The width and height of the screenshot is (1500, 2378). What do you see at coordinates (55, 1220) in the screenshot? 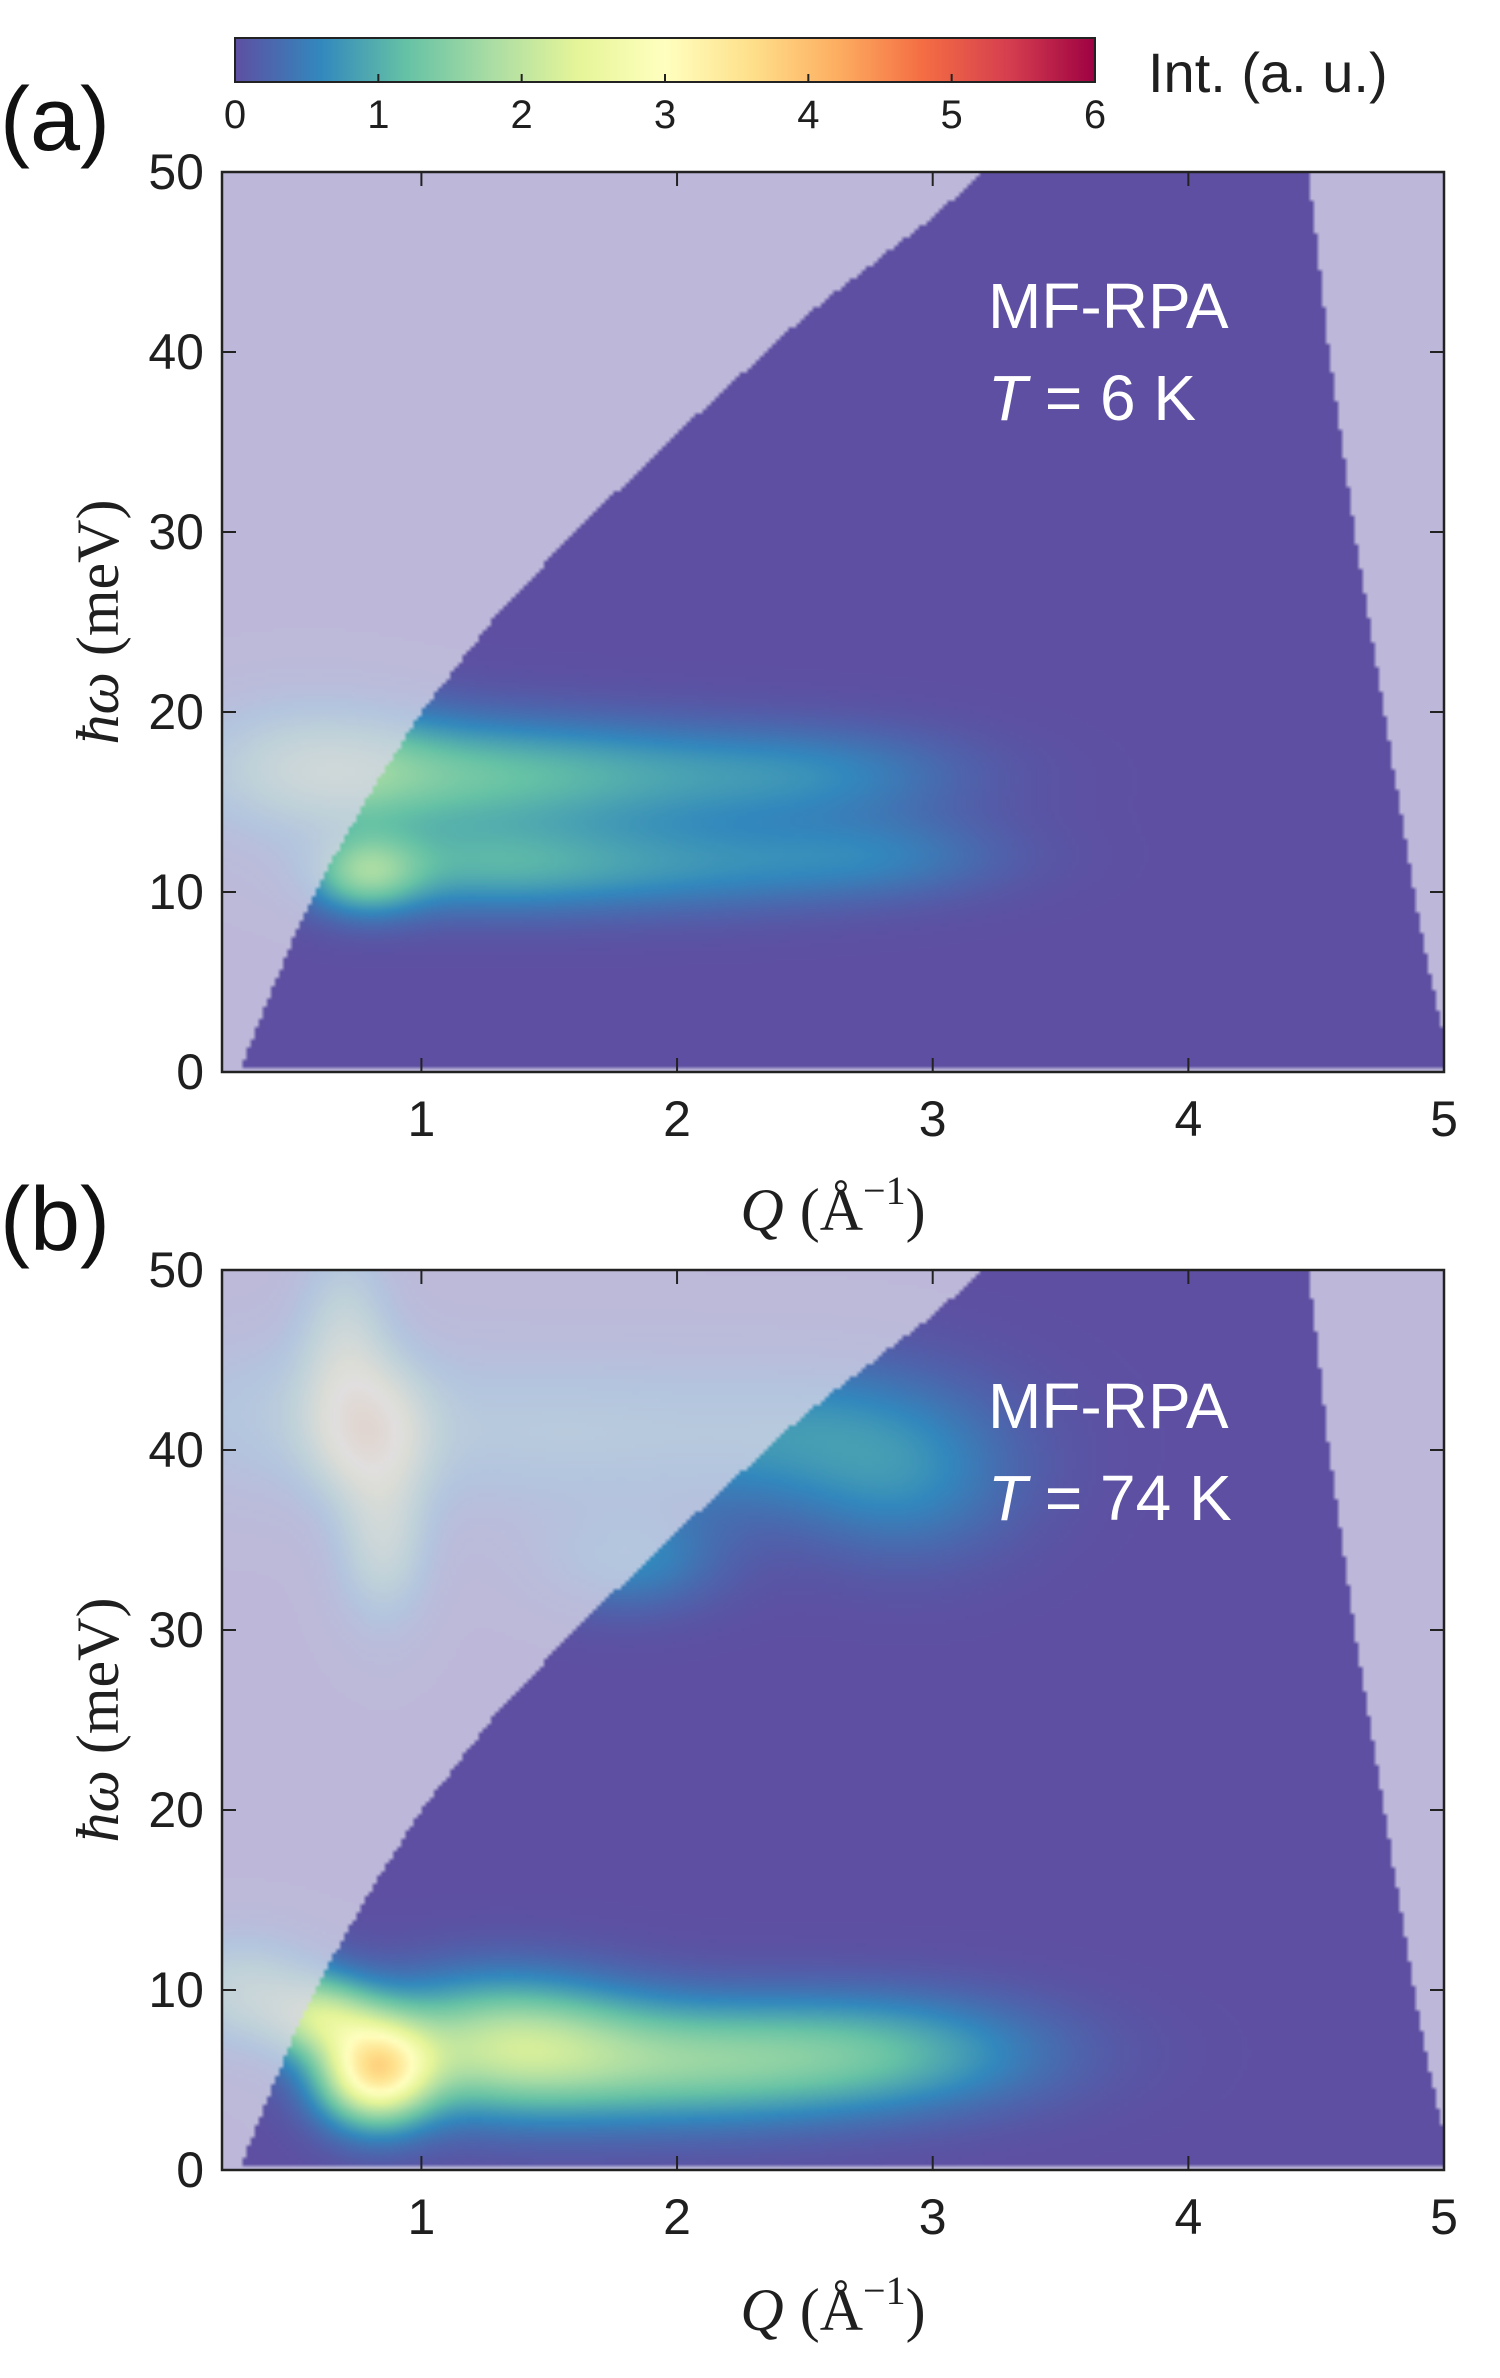
I see `panel-b-letter: (b)` at bounding box center [55, 1220].